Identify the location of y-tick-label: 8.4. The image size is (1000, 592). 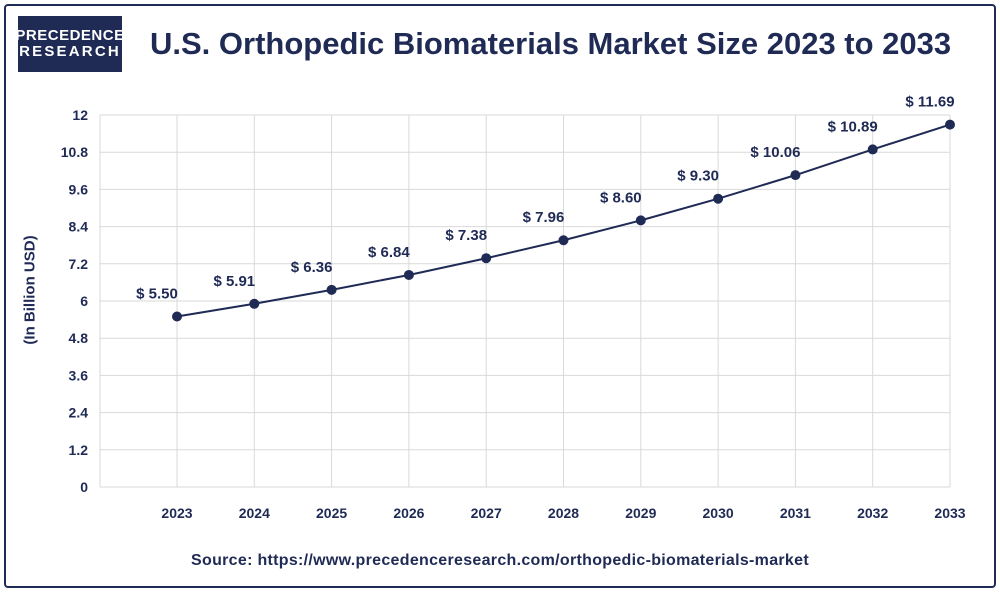
(79, 227).